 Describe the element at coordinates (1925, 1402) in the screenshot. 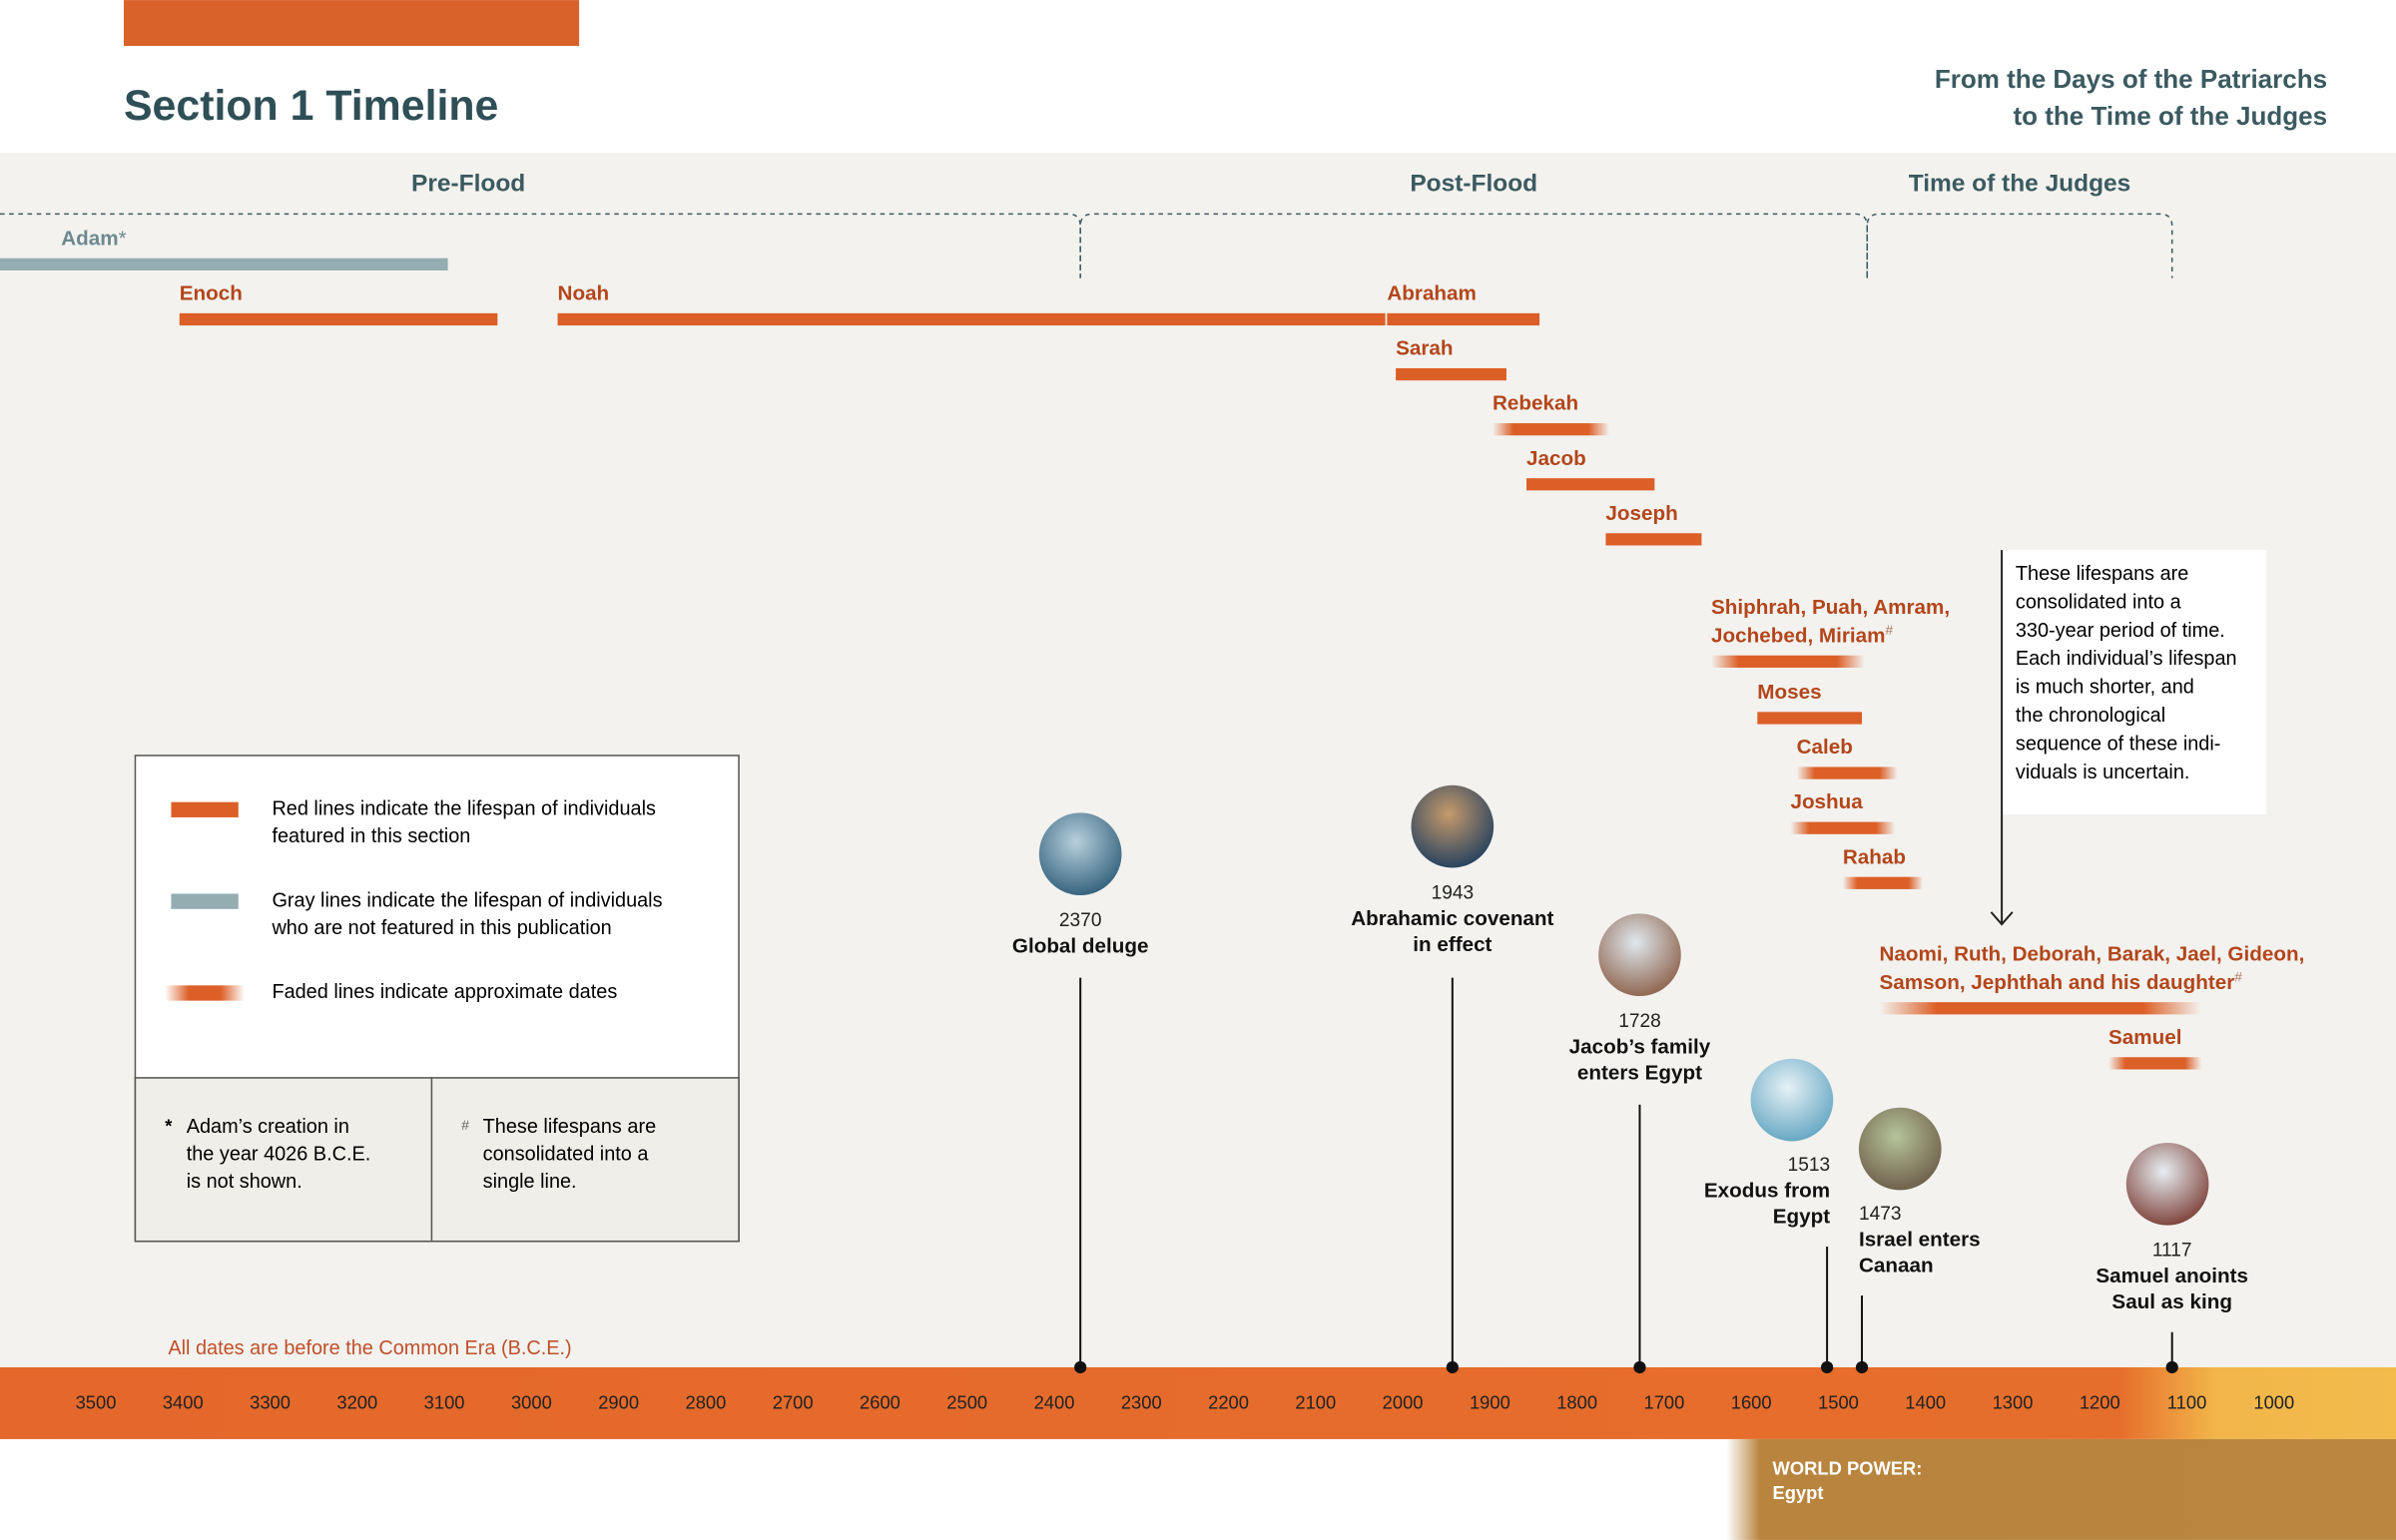

I see `x-tick-label: 1400` at that location.